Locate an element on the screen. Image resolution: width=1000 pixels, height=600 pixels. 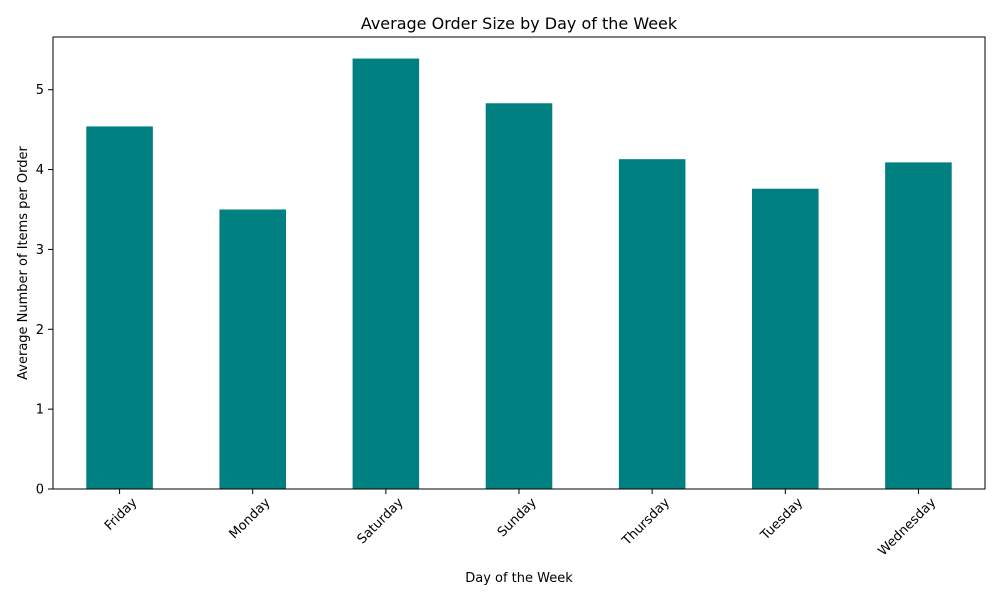
y-axis-label: Average Number of Items per Order is located at coordinates (23, 262).